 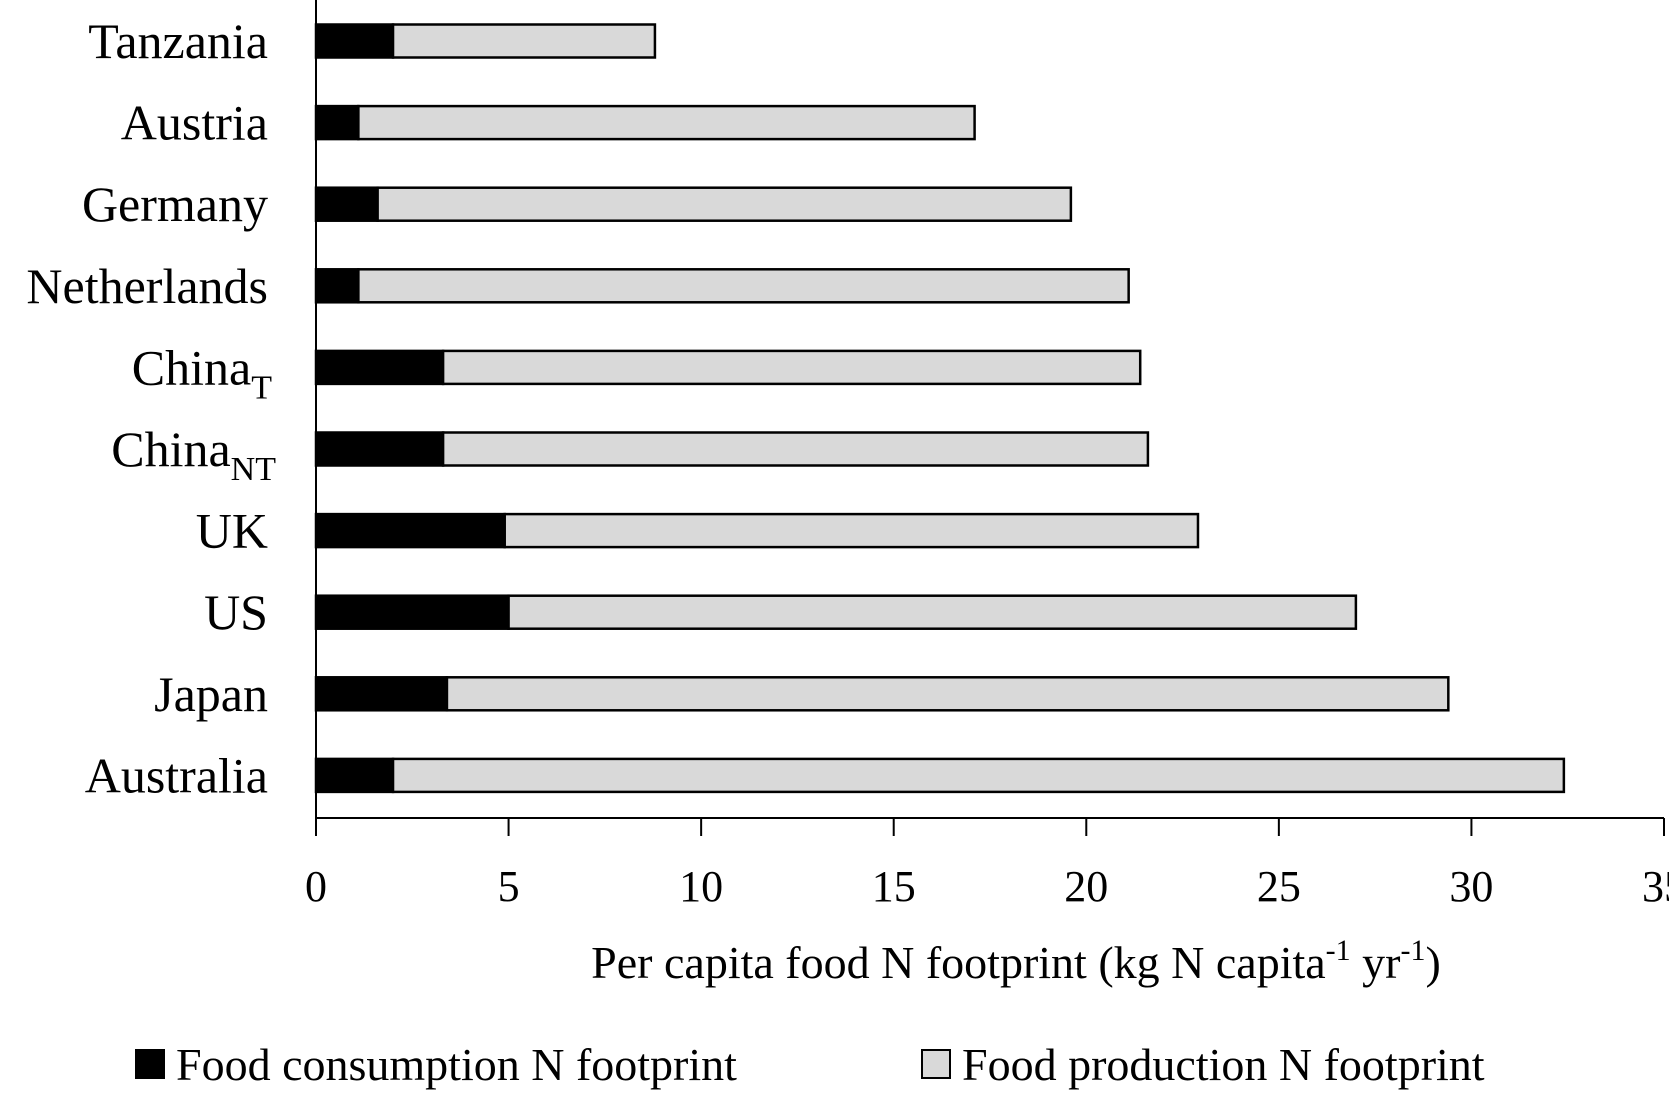 What do you see at coordinates (236, 612) in the screenshot?
I see `category-label-7: US` at bounding box center [236, 612].